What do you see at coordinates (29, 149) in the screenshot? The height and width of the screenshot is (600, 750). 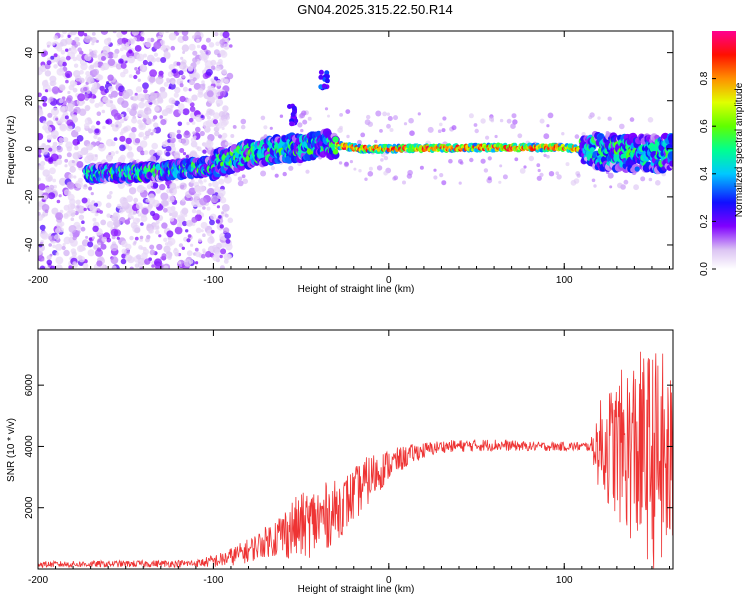 I see `spectrogram-y-tick-label: 0` at bounding box center [29, 149].